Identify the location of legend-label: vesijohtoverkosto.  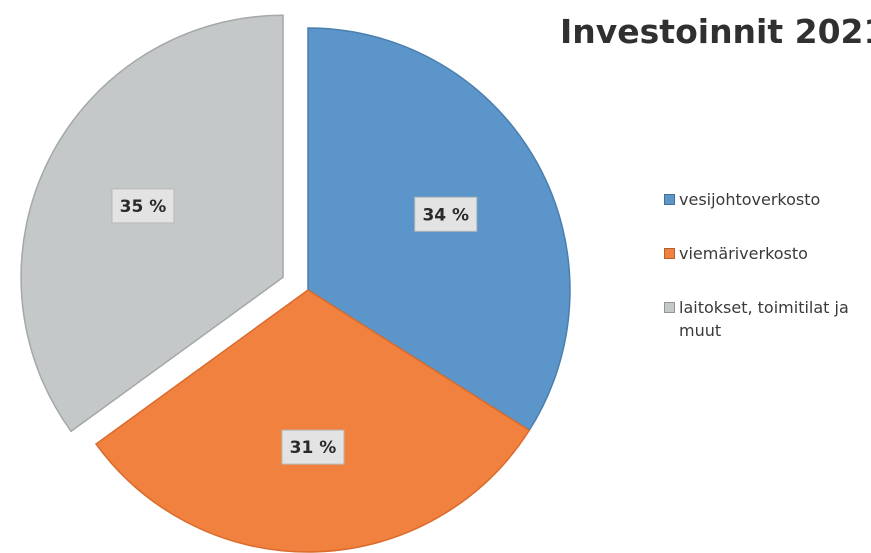
(750, 199).